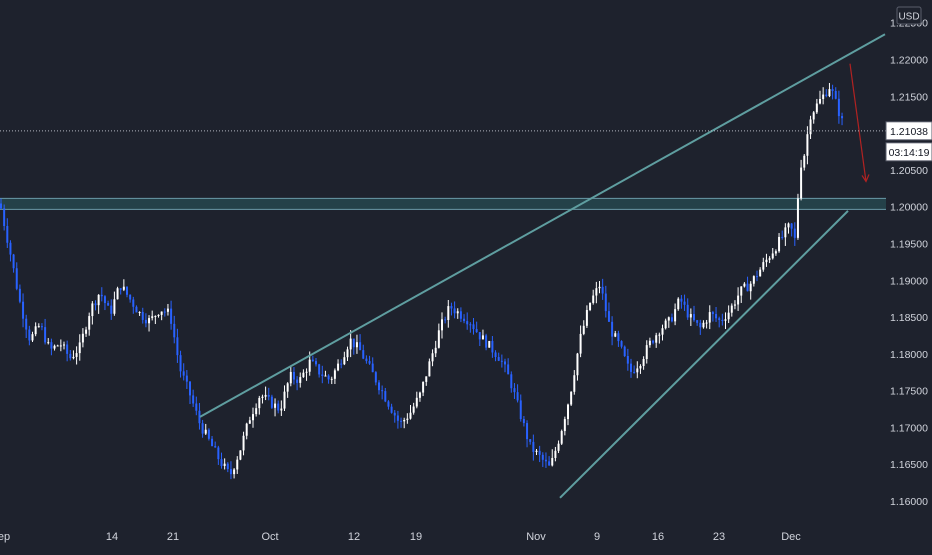  Describe the element at coordinates (909, 132) in the screenshot. I see `last-price-value: 1.21038` at that location.